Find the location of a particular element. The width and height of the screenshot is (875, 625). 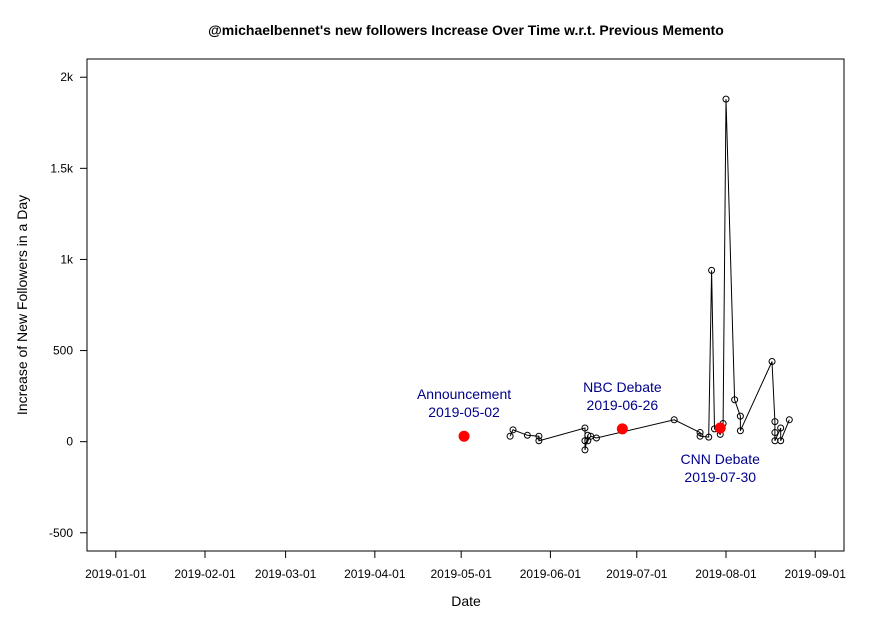

x-tick-label: 2019-04-01 is located at coordinates (375, 574).